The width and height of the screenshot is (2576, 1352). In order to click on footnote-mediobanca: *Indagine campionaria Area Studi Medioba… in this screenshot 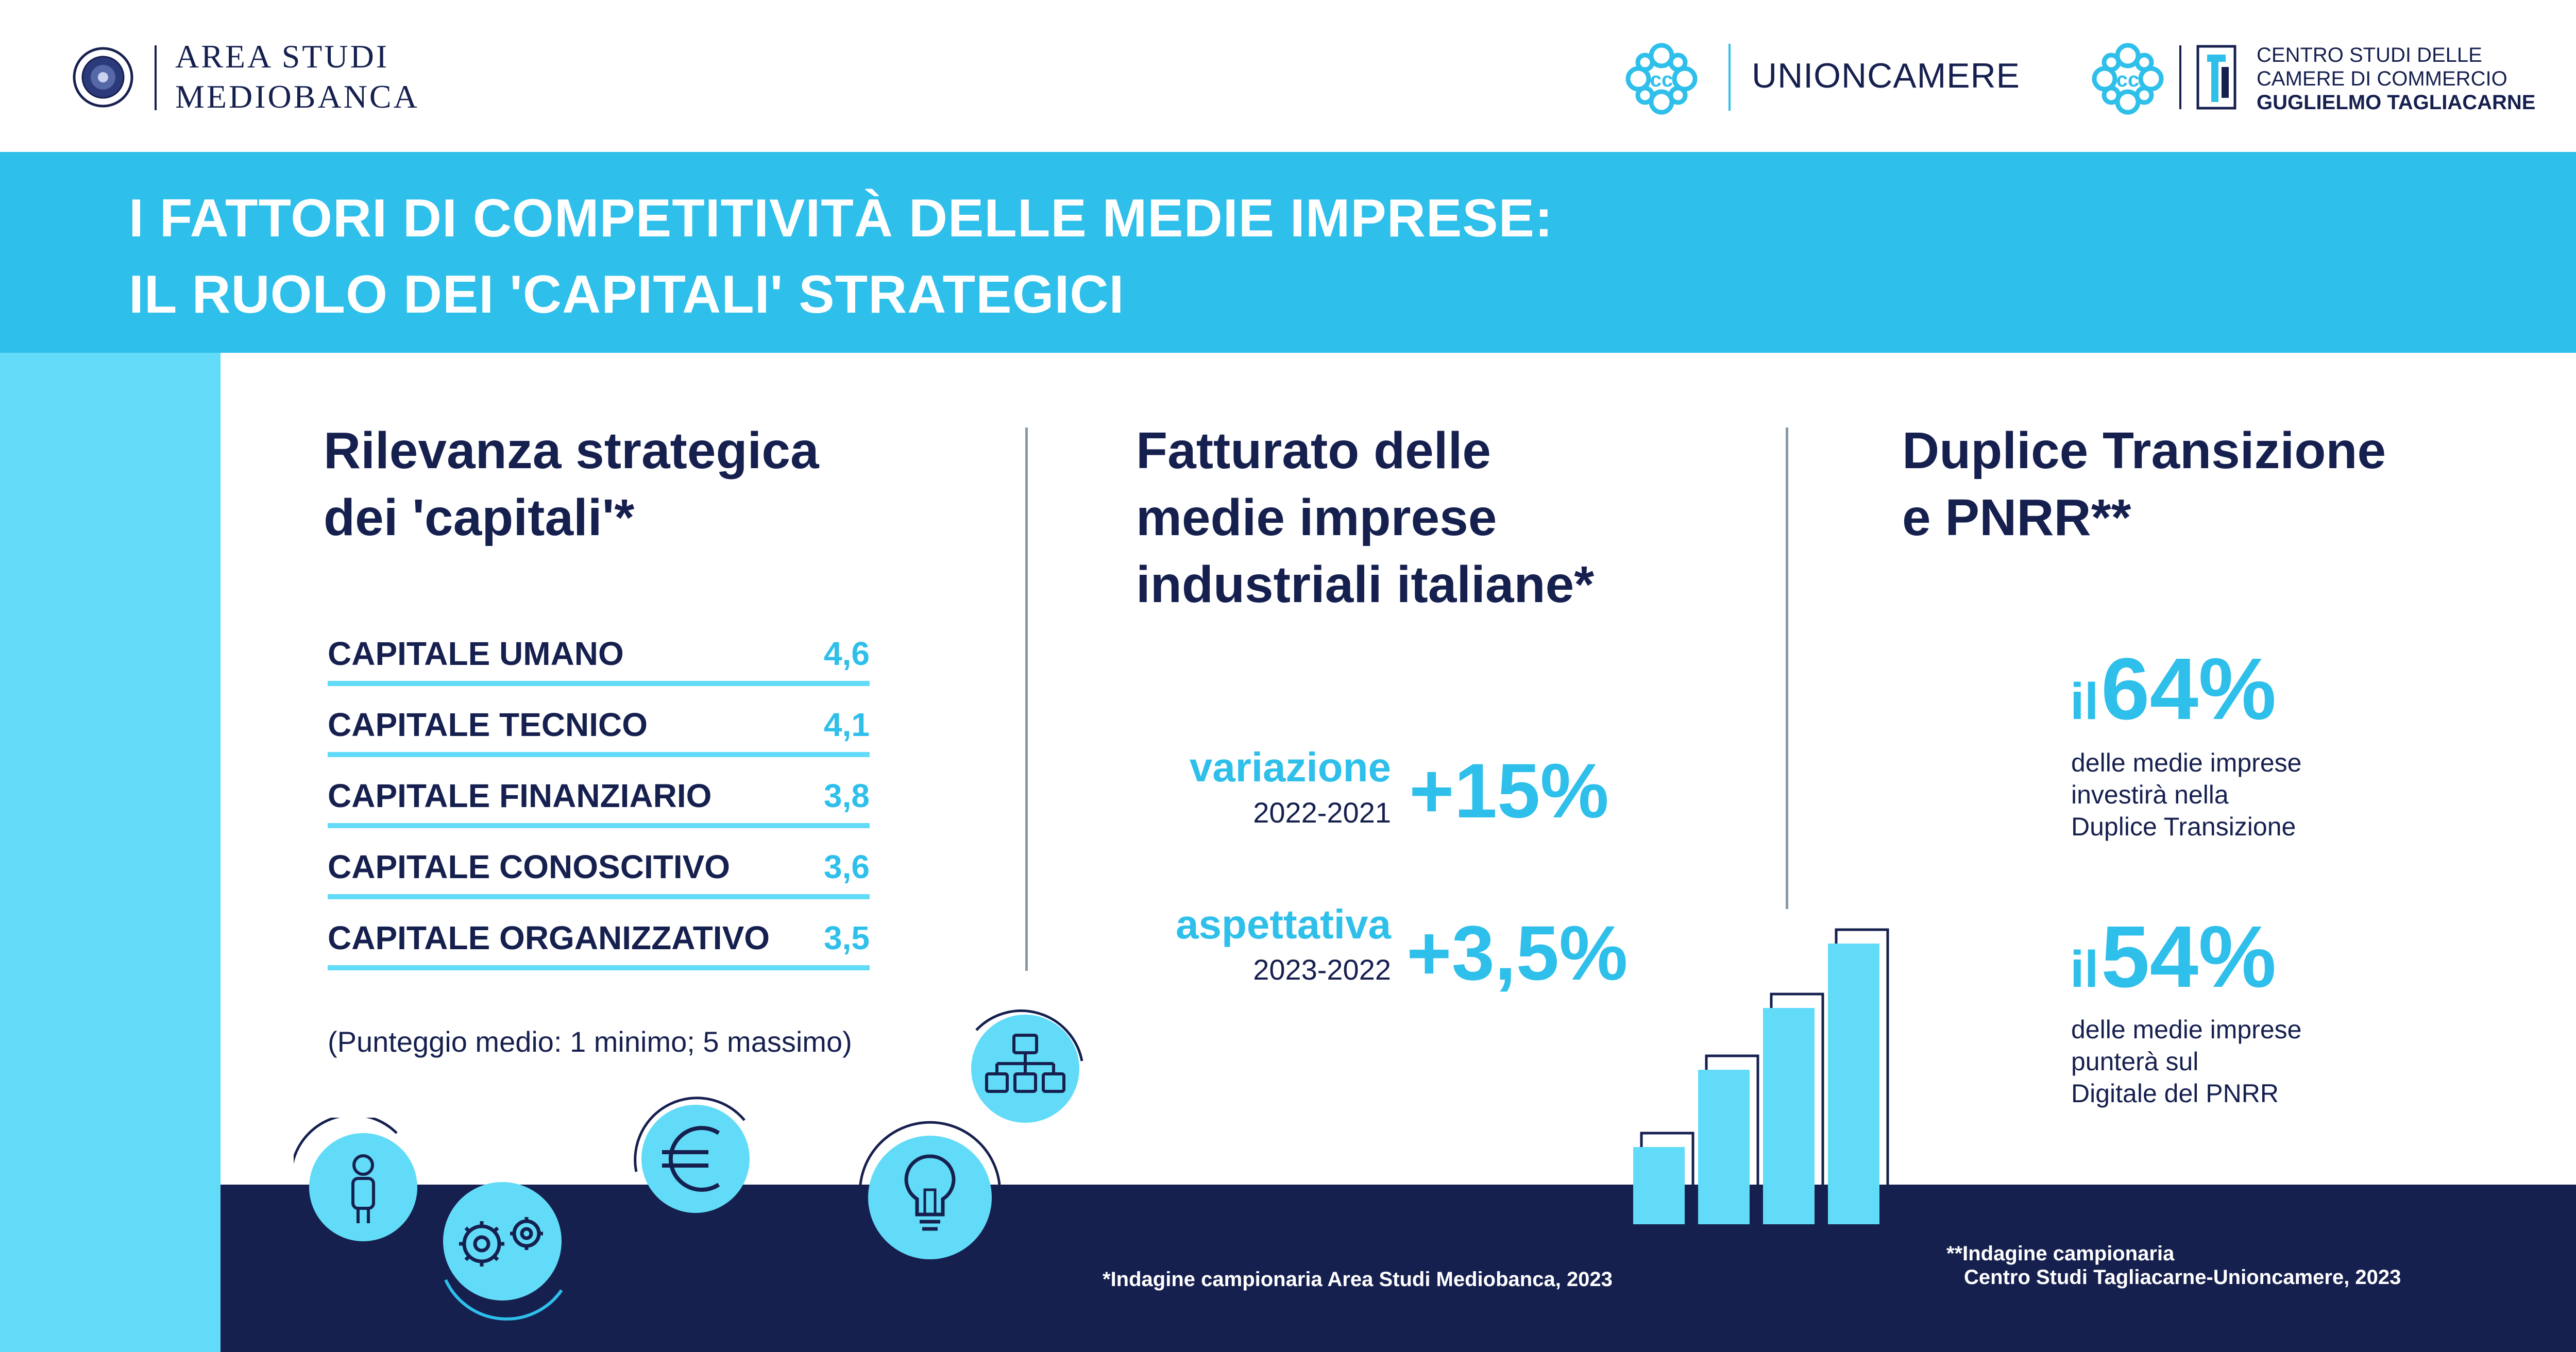, I will do `click(1358, 1279)`.